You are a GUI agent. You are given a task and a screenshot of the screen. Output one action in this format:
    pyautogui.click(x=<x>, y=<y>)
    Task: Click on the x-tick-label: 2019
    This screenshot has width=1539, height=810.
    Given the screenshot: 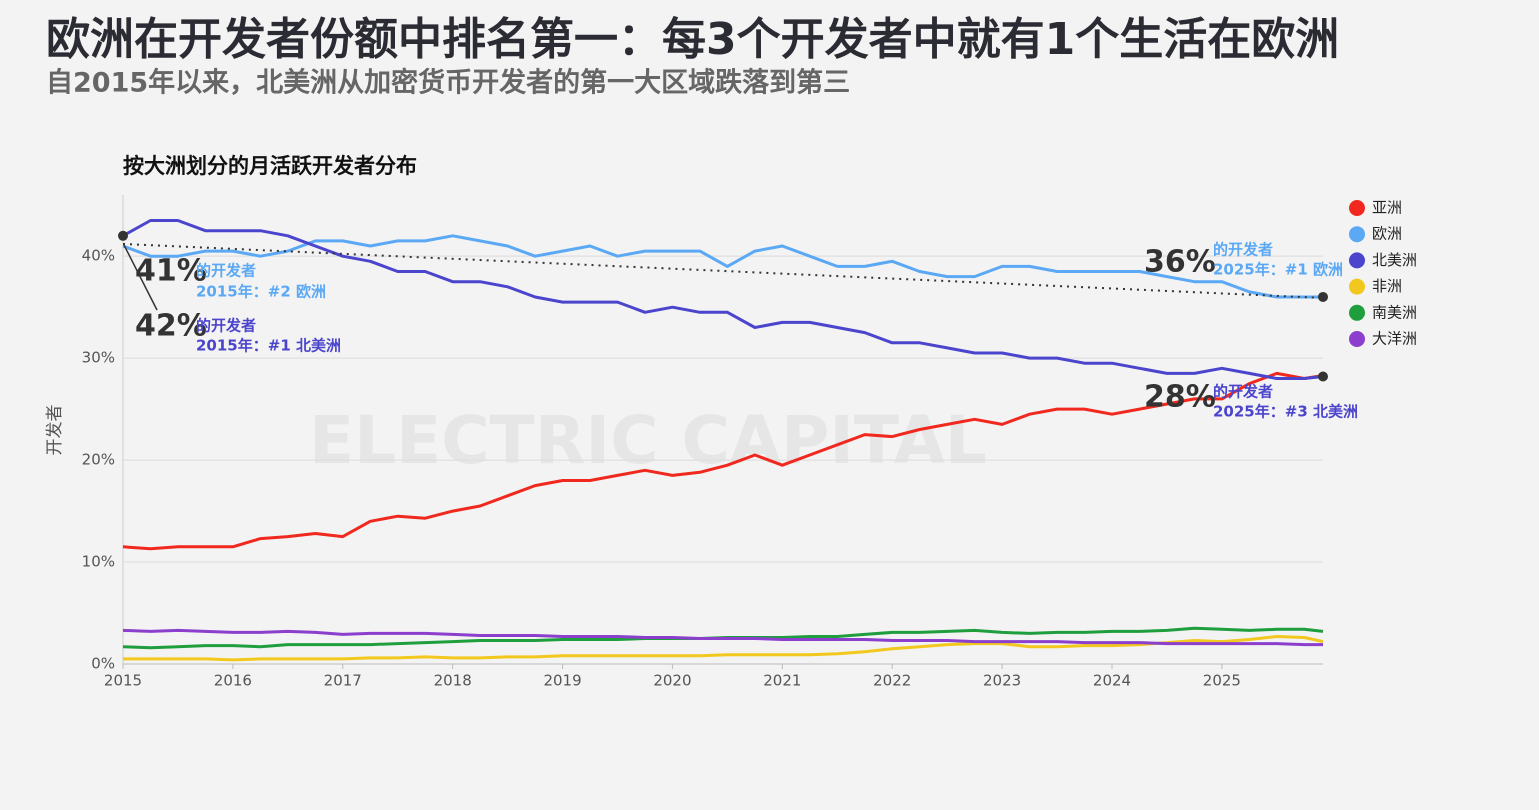 What is the action you would take?
    pyautogui.click(x=562, y=681)
    